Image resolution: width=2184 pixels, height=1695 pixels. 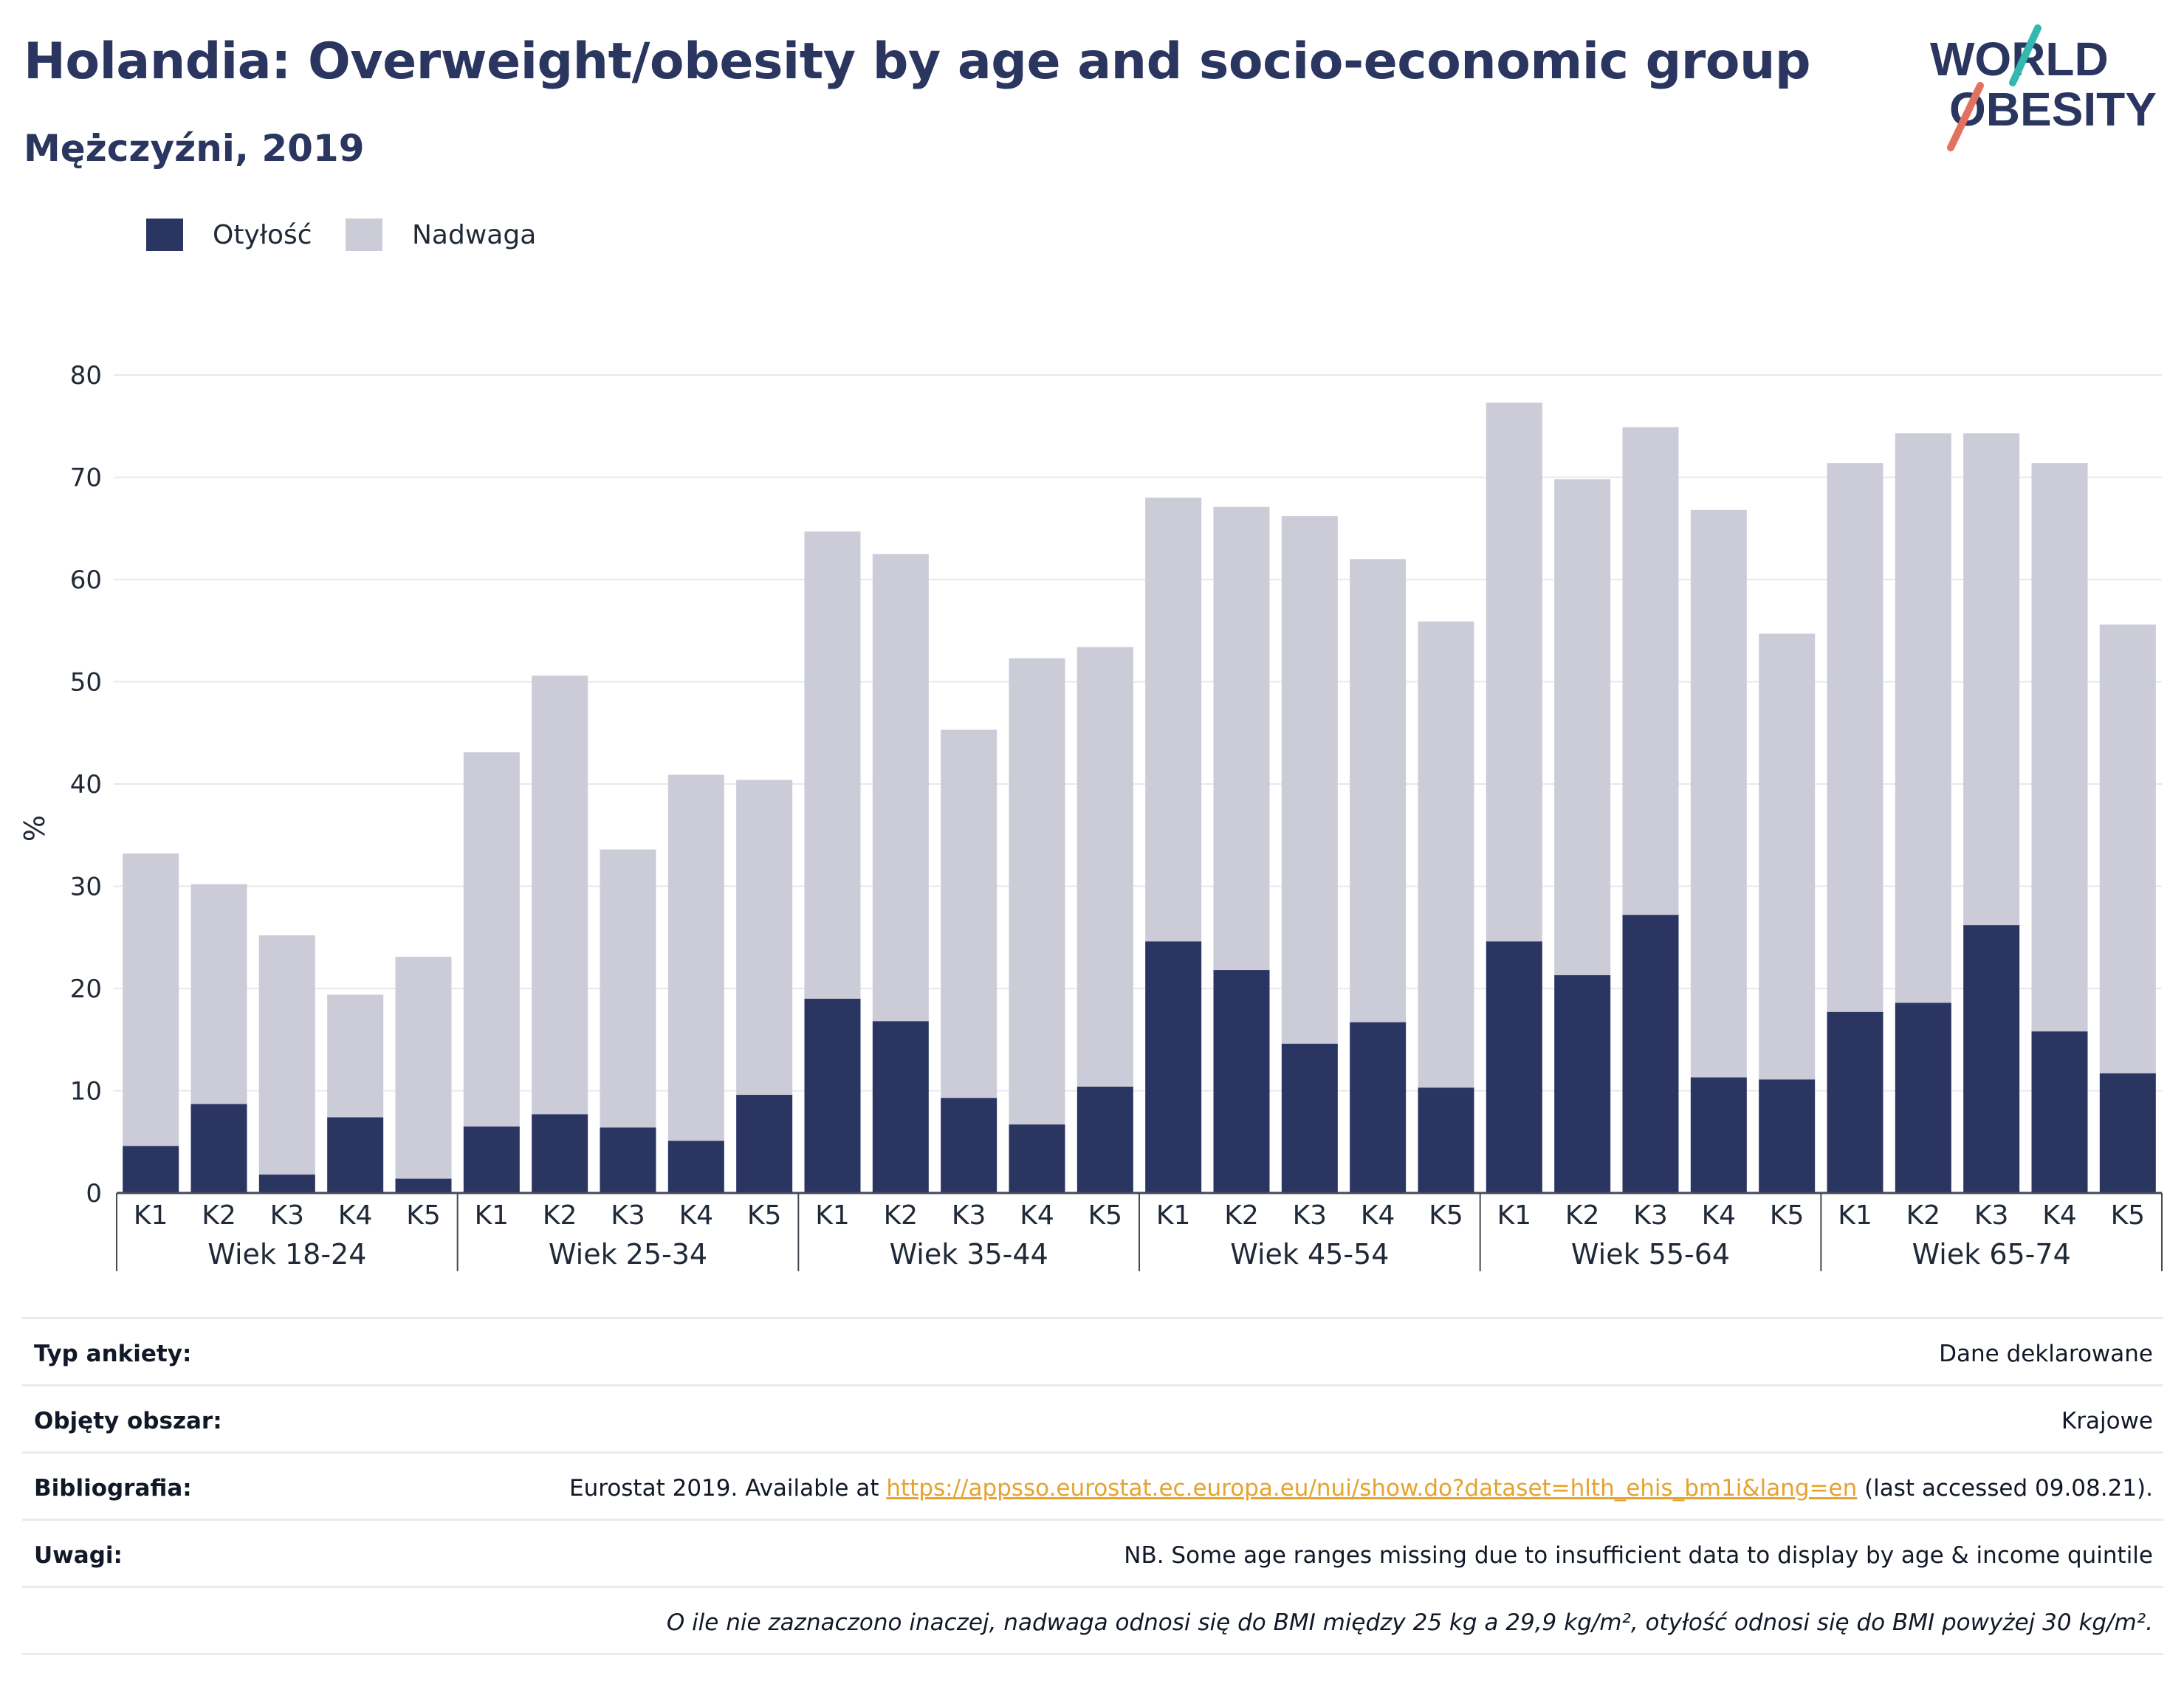 What do you see at coordinates (1093, 1350) in the screenshot?
I see `info-row-survey: Typ ankiety: Dane deklarowane` at bounding box center [1093, 1350].